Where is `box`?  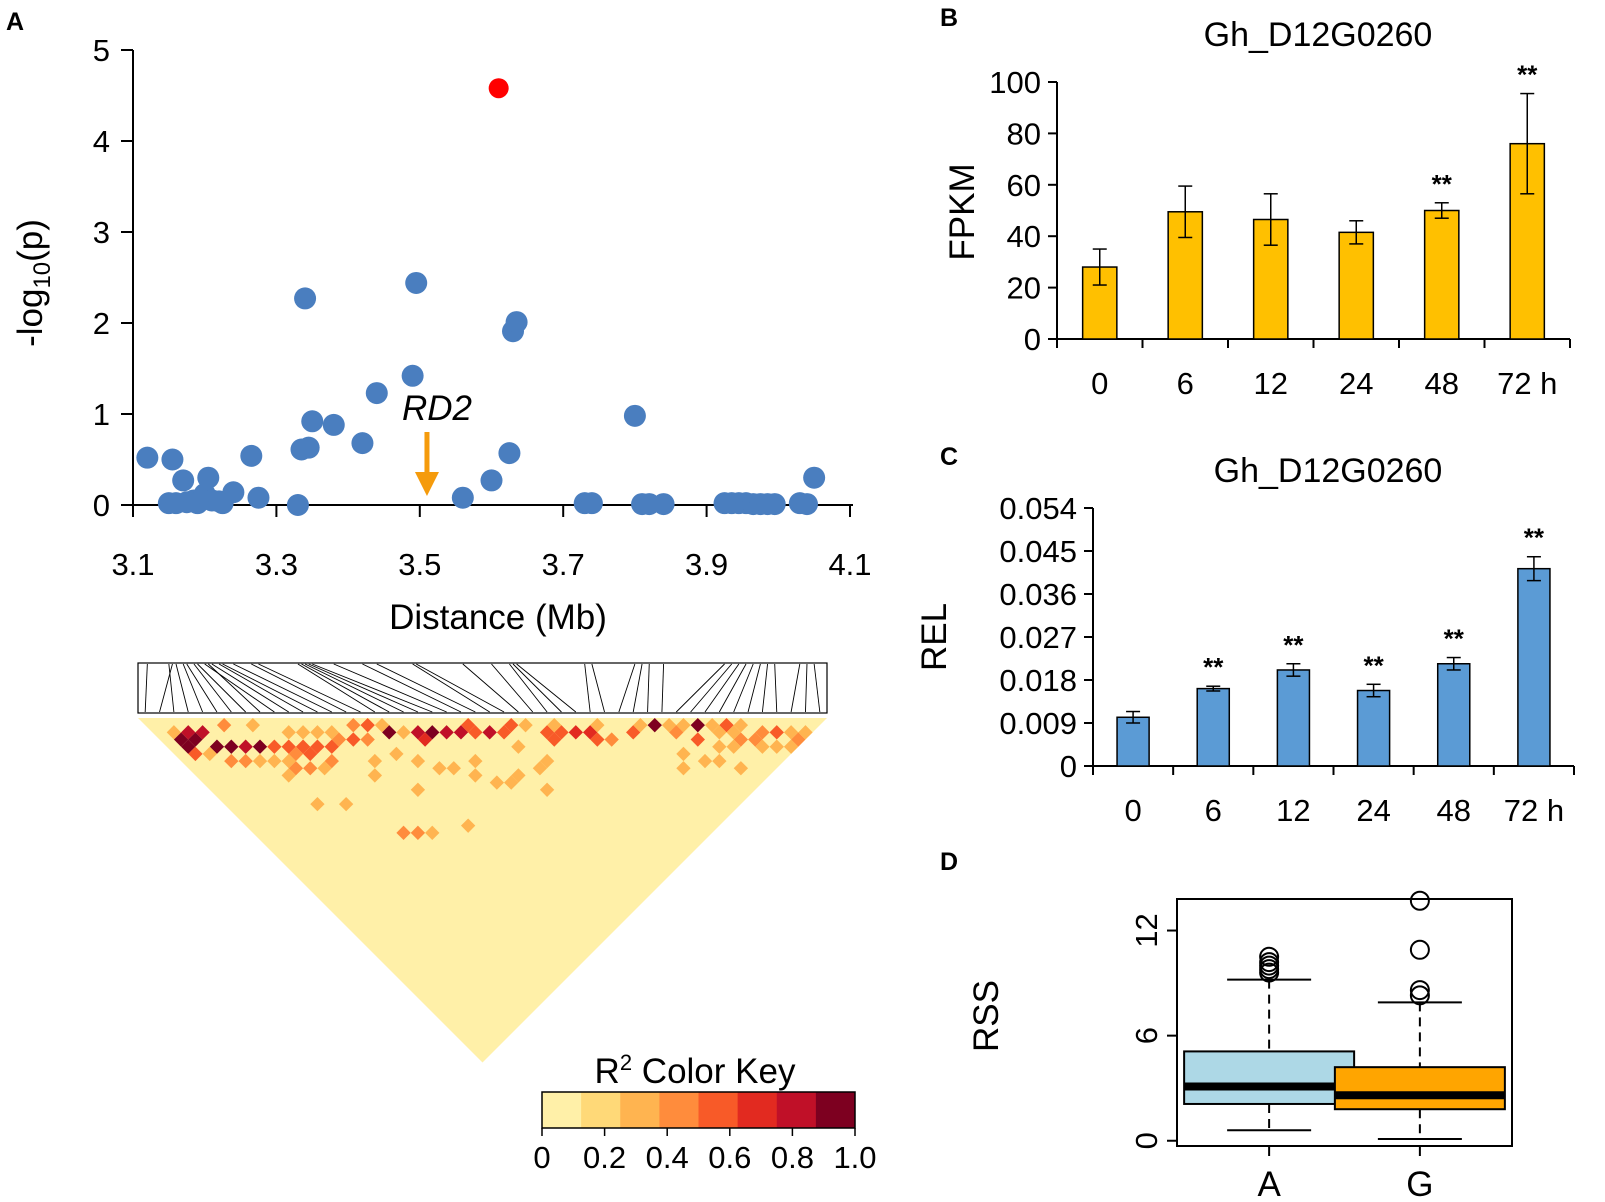
box is located at coordinates (1419, 1088).